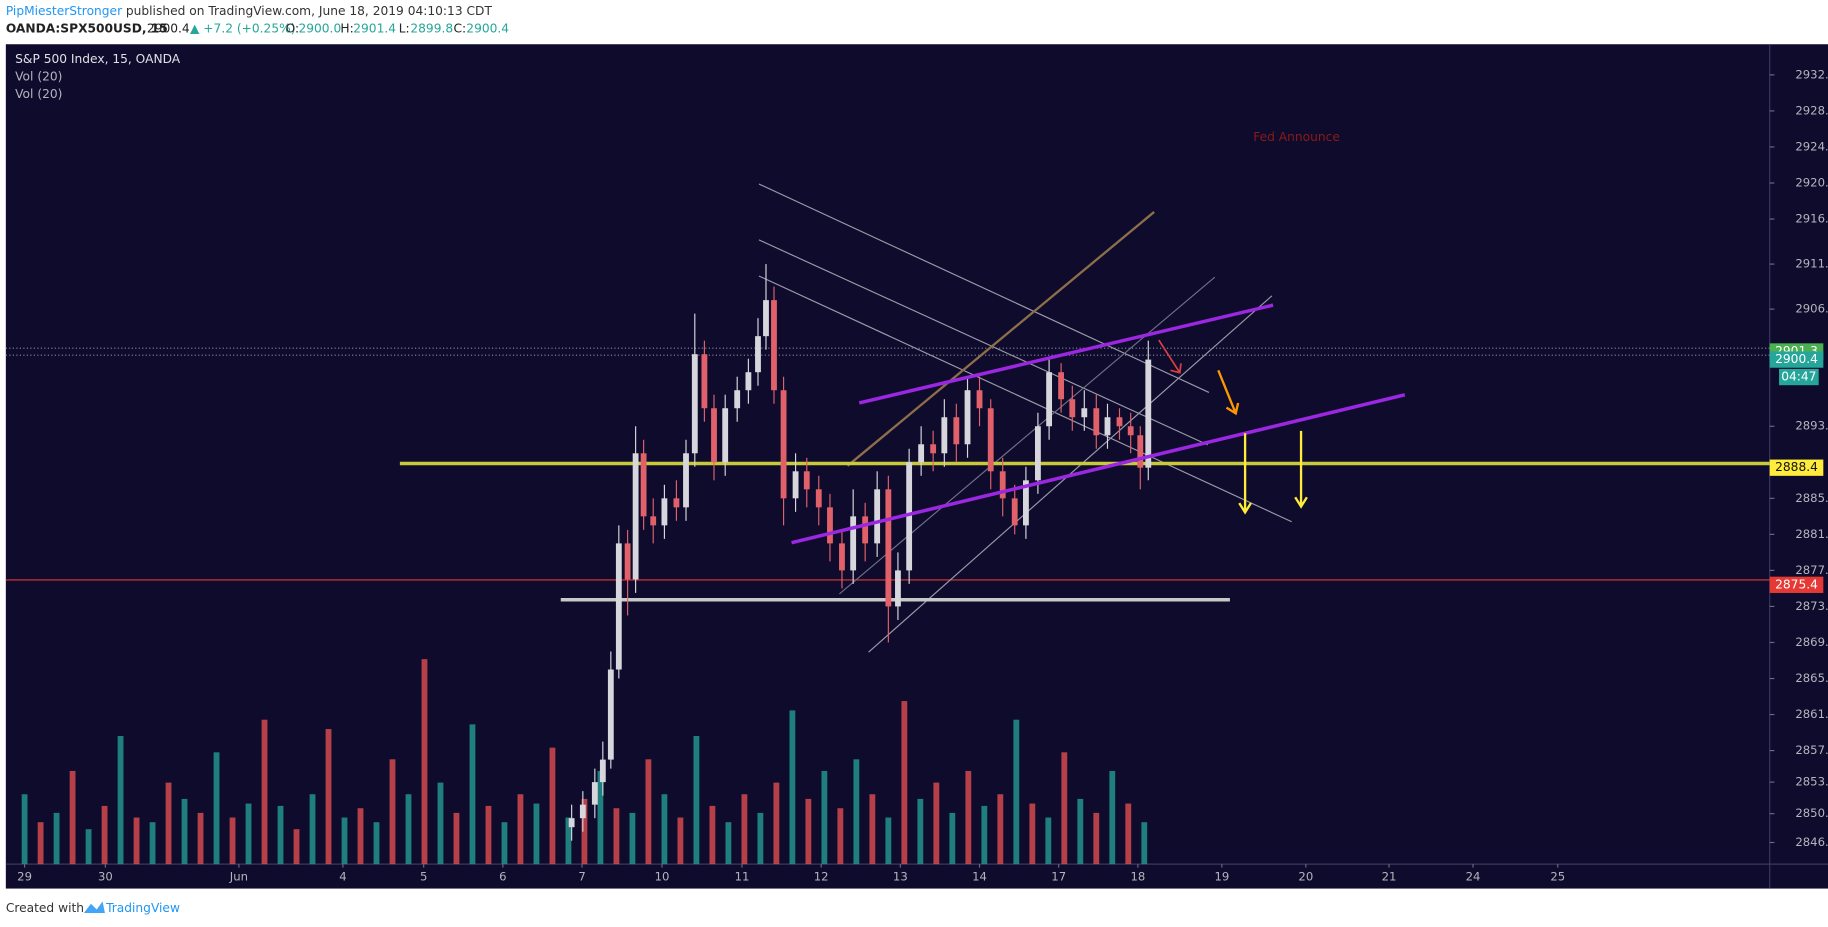  I want to click on x-tick-label: 17, so click(1058, 876).